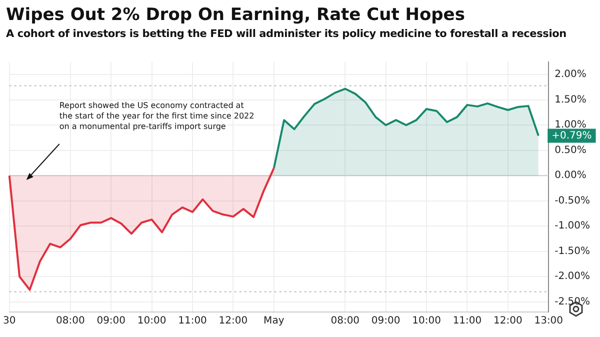 This screenshot has height=337, width=600. I want to click on annotation: Report showed the US economy contracted at the start of the year for the first time since 2022 on a monumental pre-tariffs import surge, so click(156, 116).